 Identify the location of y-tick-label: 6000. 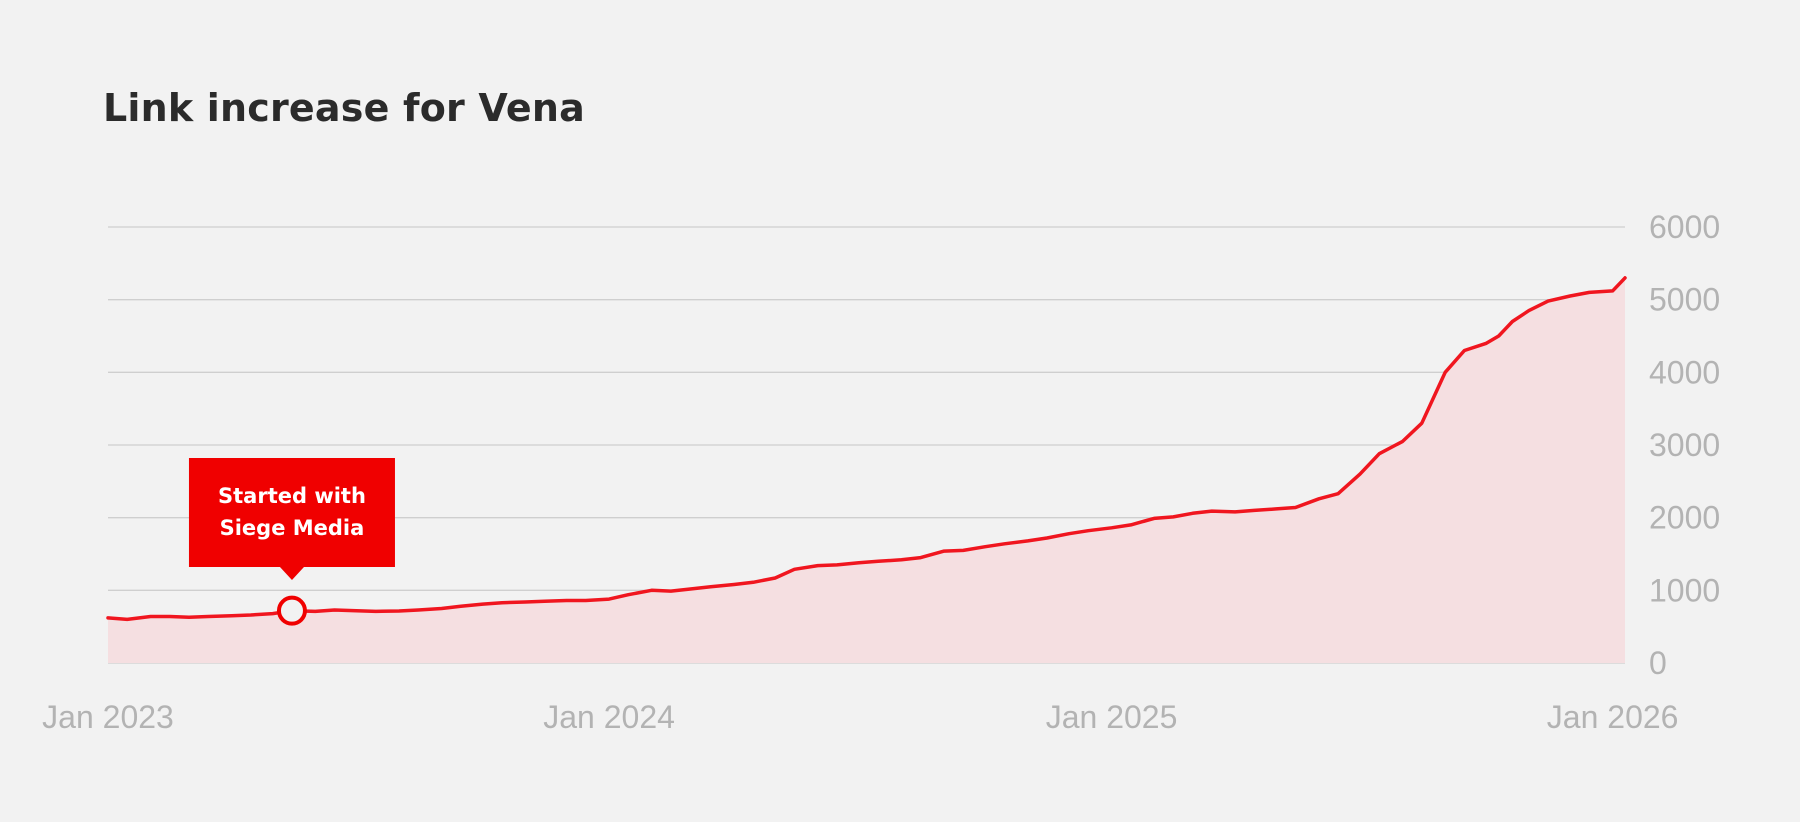
(1684, 227).